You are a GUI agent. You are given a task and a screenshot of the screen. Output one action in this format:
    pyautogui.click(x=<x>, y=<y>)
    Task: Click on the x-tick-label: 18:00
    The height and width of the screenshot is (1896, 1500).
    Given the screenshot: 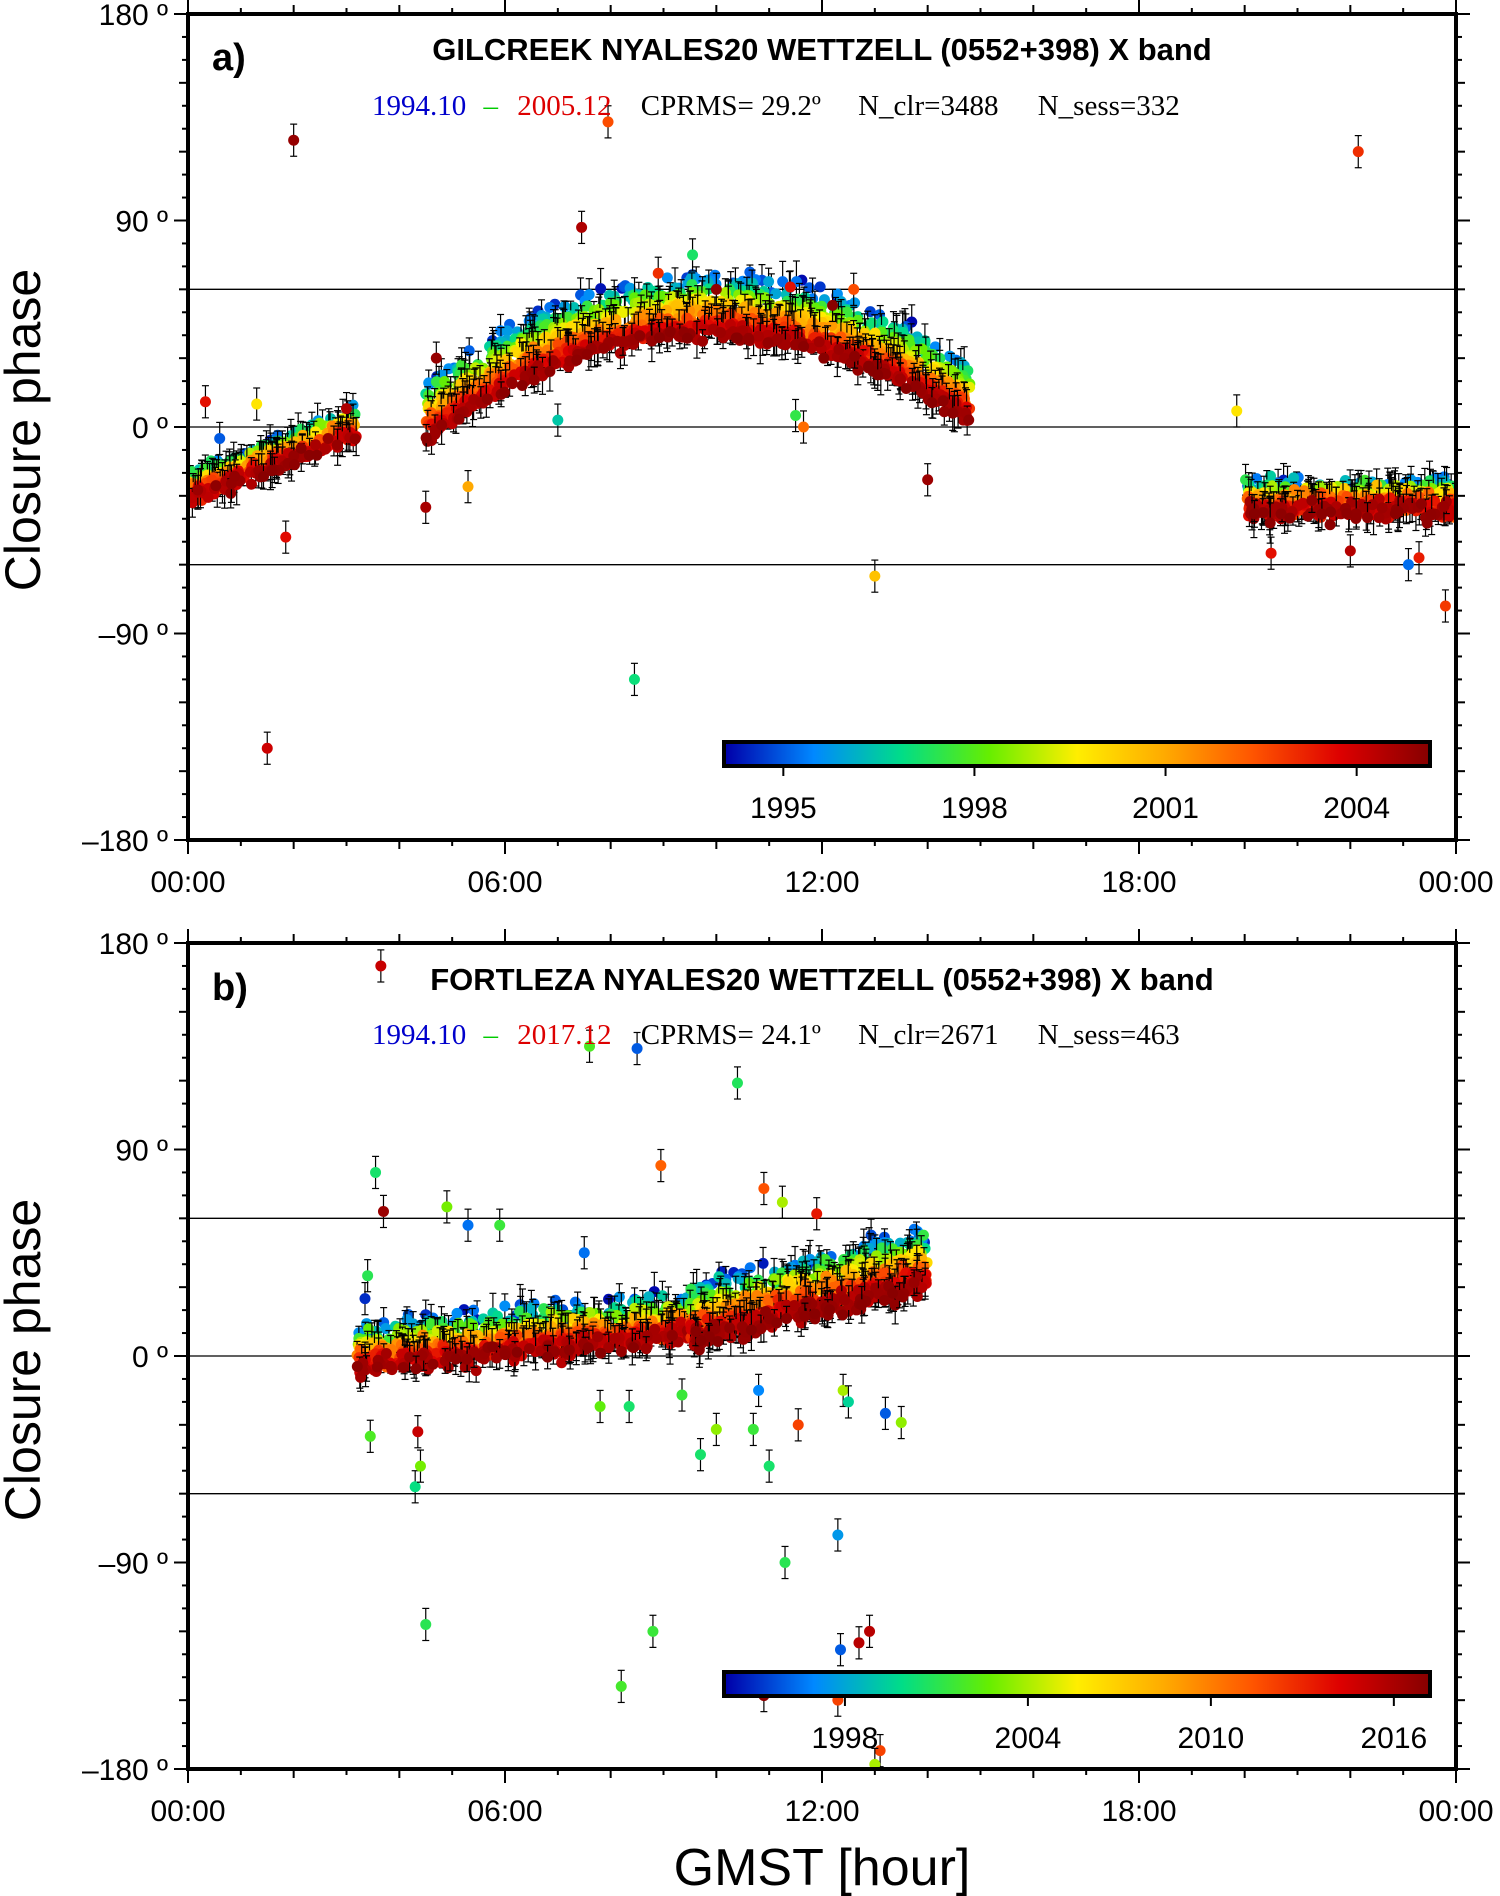 What is the action you would take?
    pyautogui.click(x=1138, y=882)
    